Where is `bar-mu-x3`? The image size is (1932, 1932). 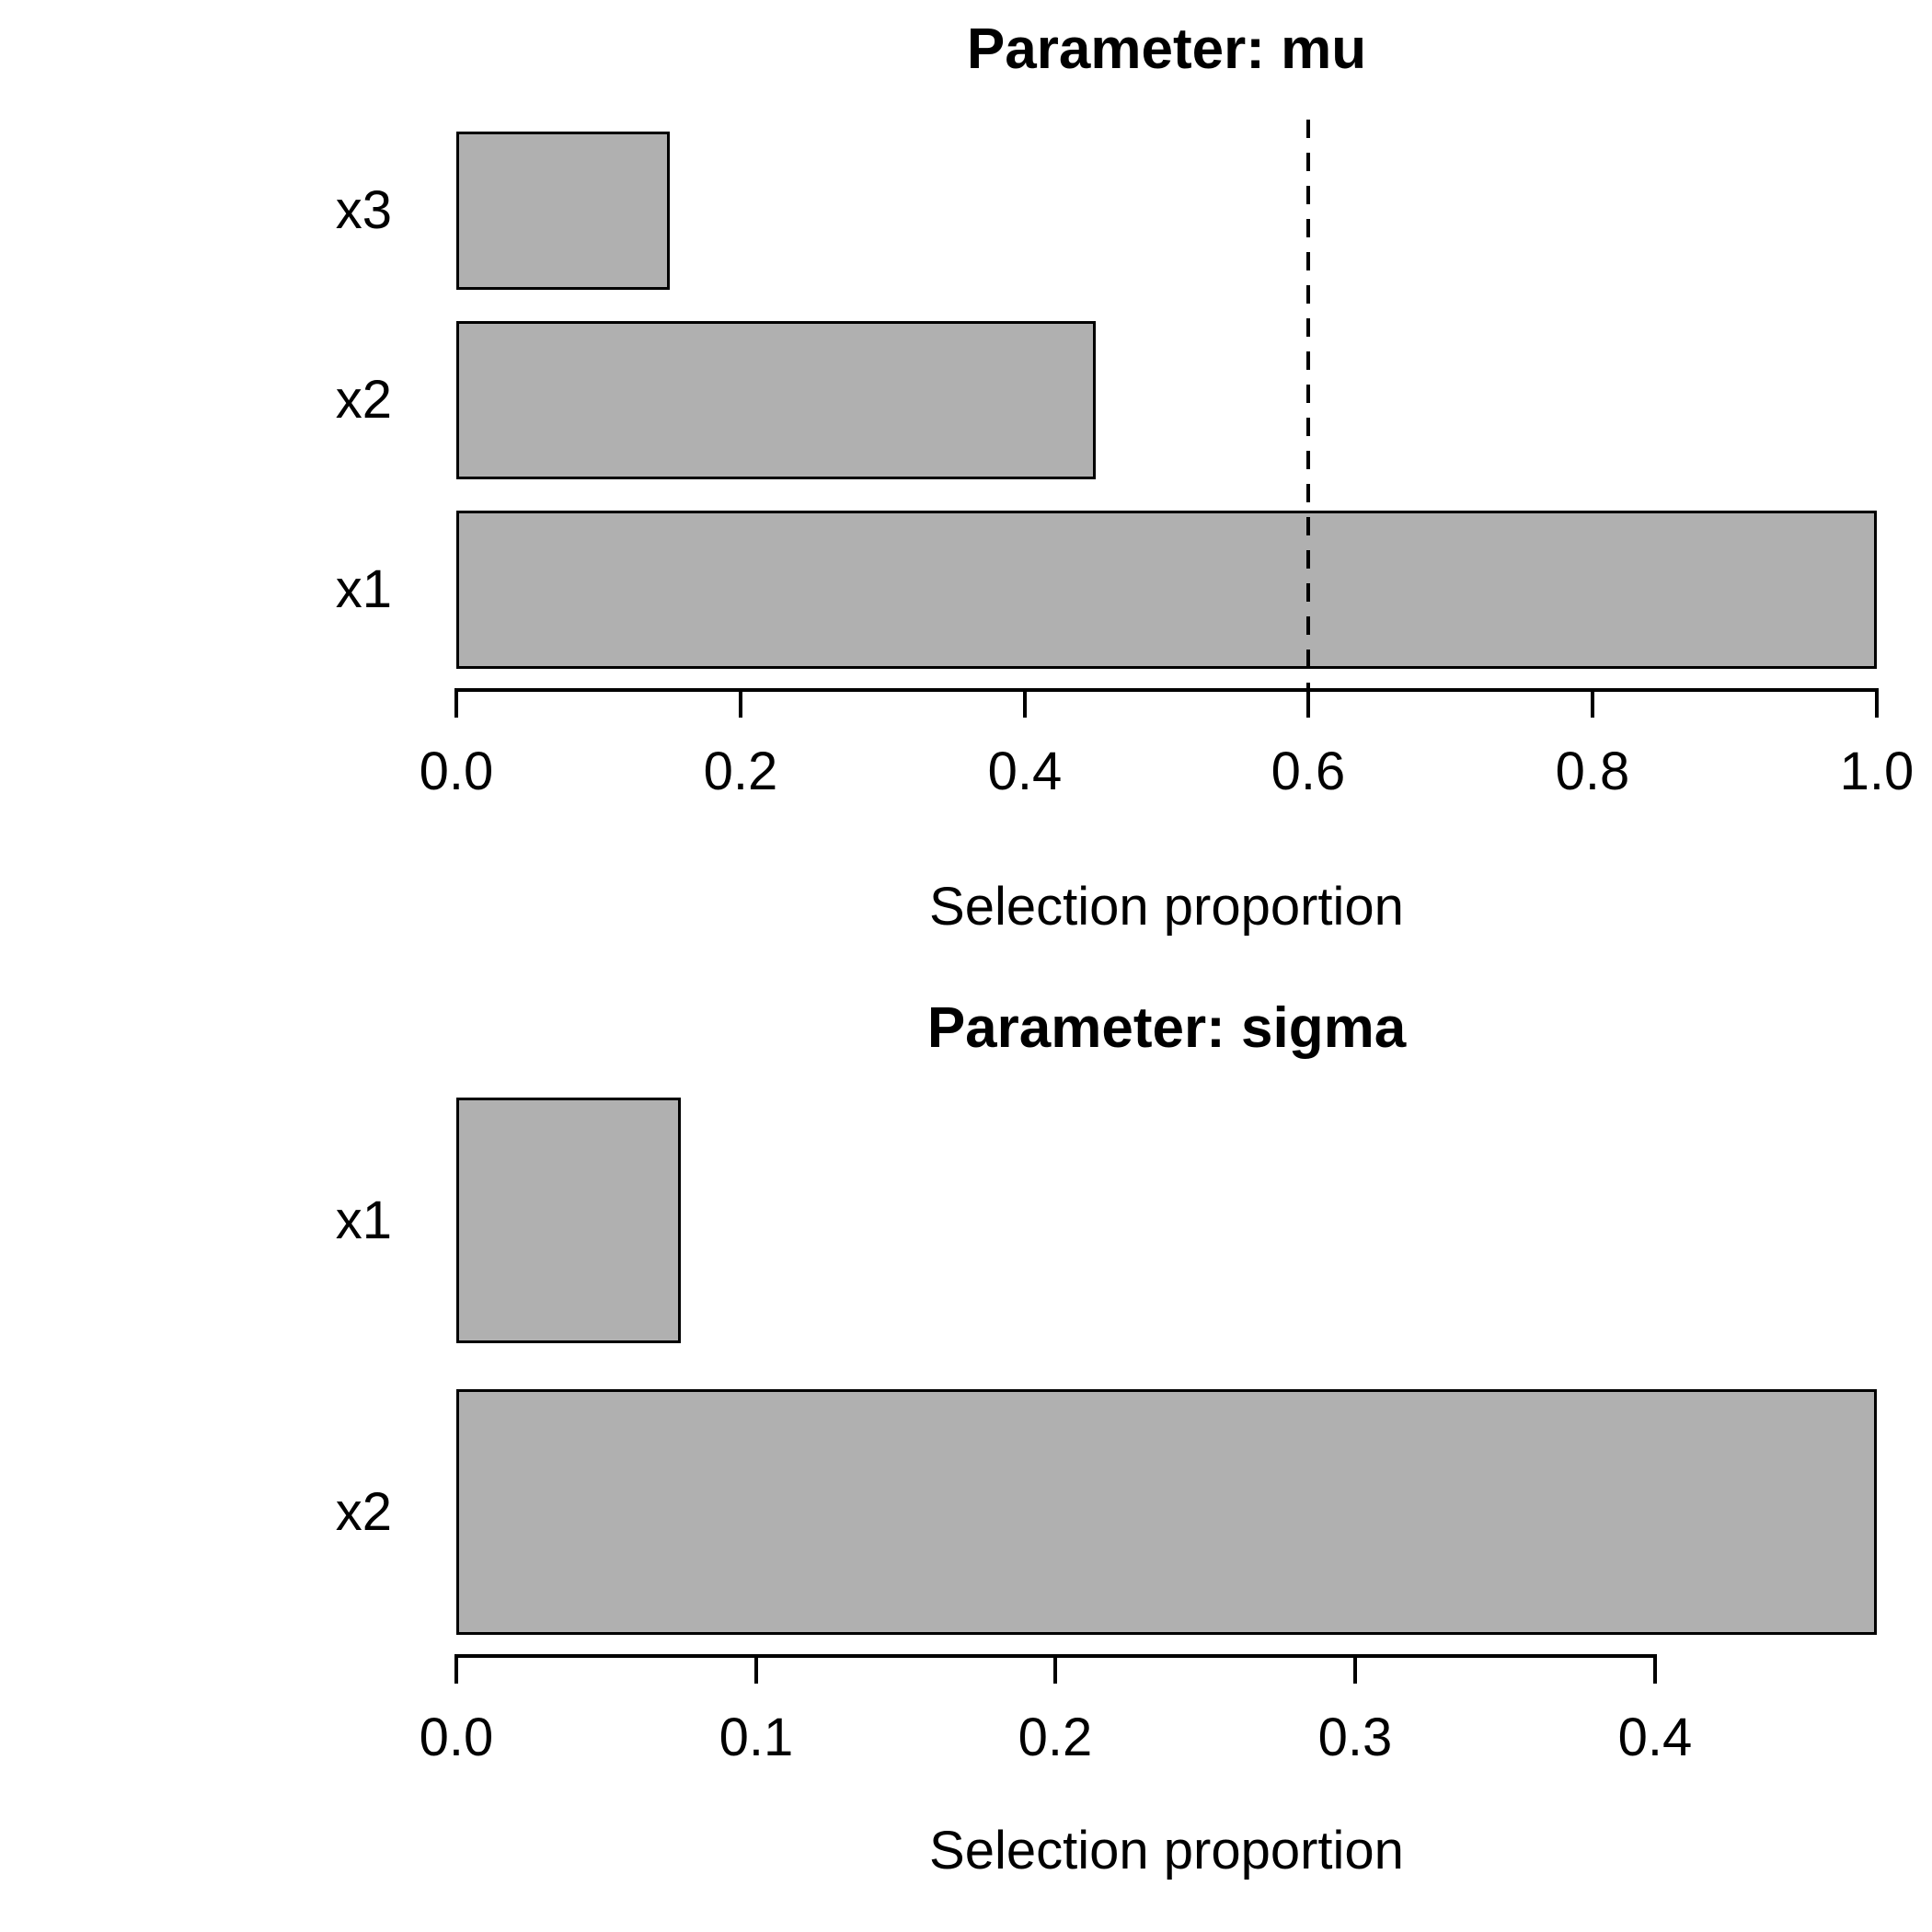 bar-mu-x3 is located at coordinates (563, 211).